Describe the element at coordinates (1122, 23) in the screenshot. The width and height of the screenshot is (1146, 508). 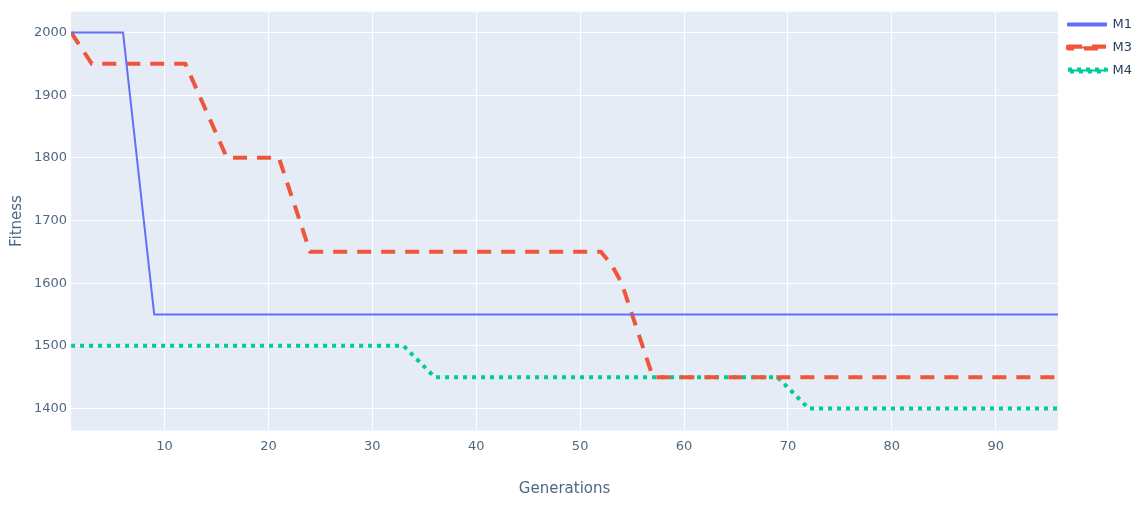
I see `legend-label: M1` at that location.